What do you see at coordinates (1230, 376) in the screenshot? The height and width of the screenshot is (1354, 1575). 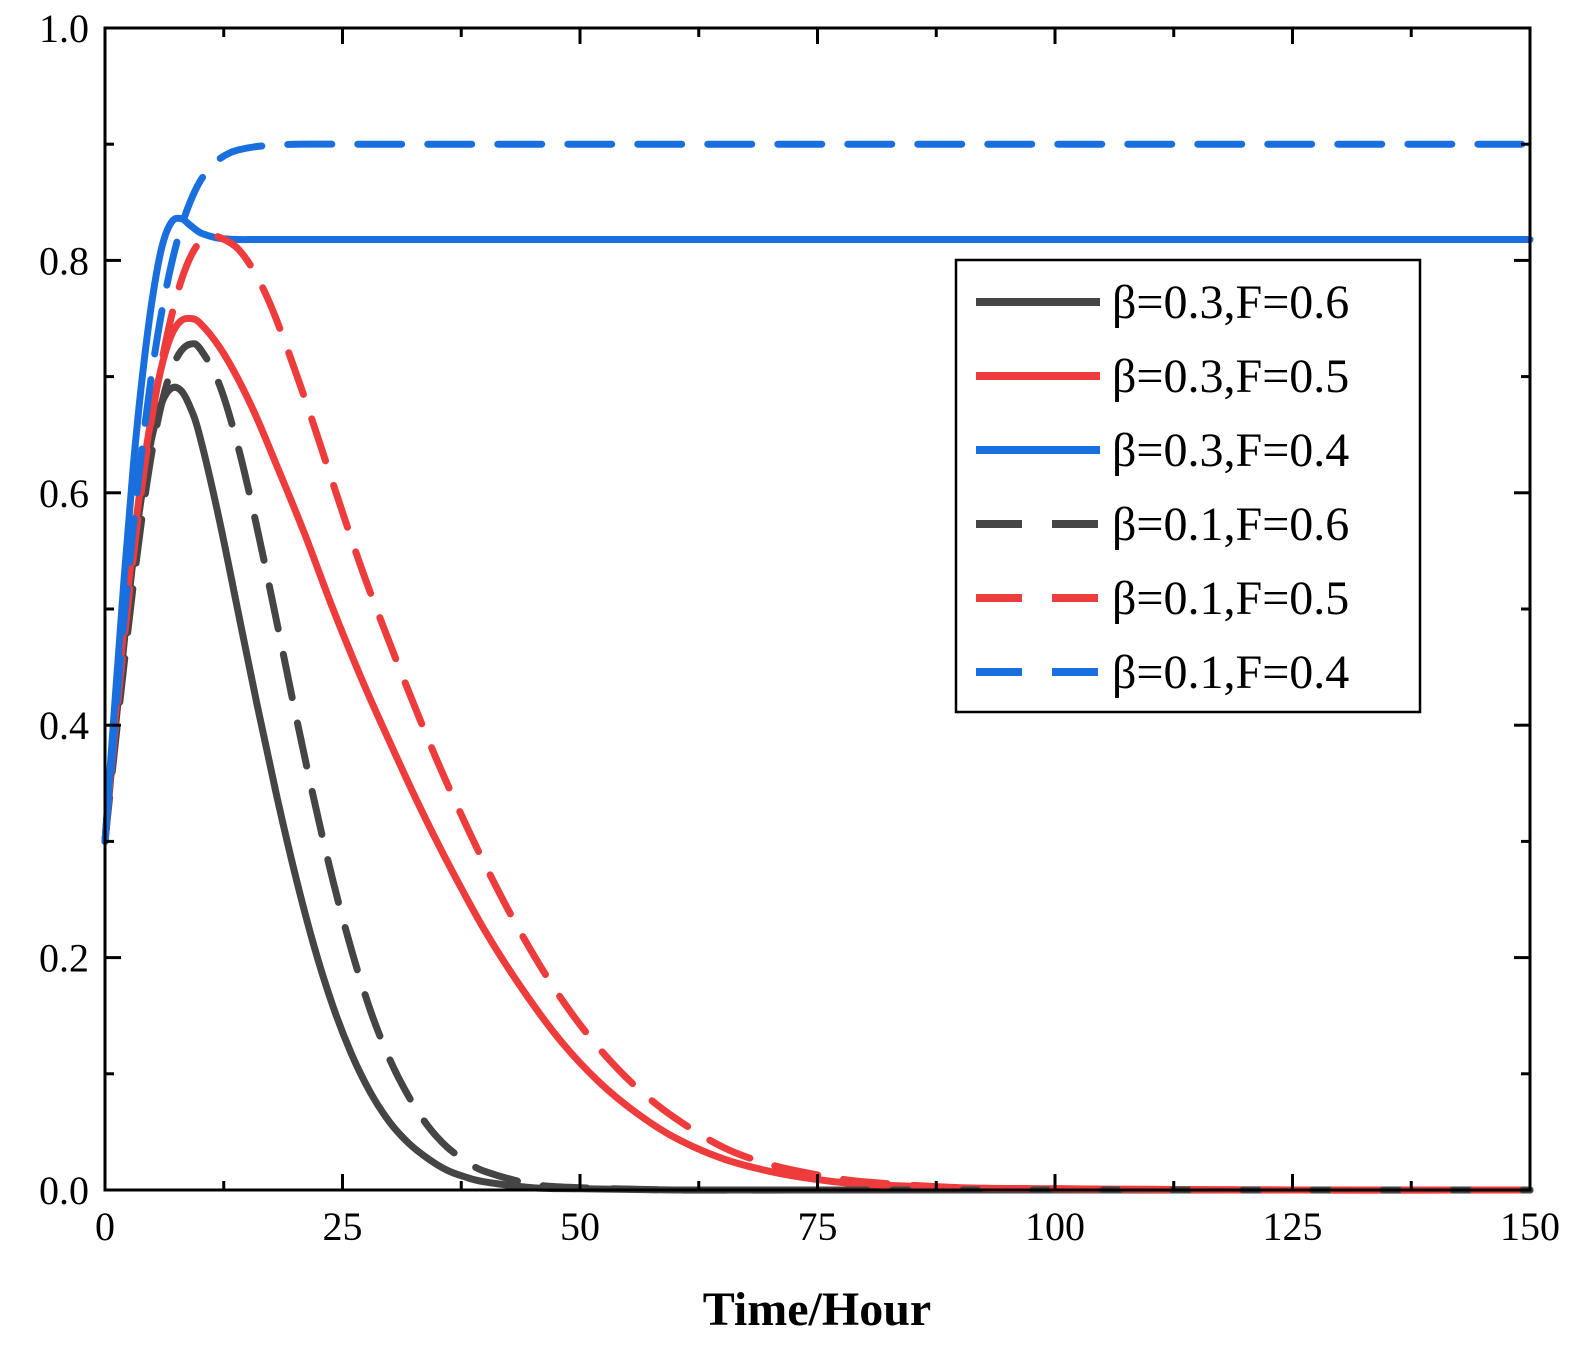 I see `legend-entry-label: β=0.3,F=0.5` at bounding box center [1230, 376].